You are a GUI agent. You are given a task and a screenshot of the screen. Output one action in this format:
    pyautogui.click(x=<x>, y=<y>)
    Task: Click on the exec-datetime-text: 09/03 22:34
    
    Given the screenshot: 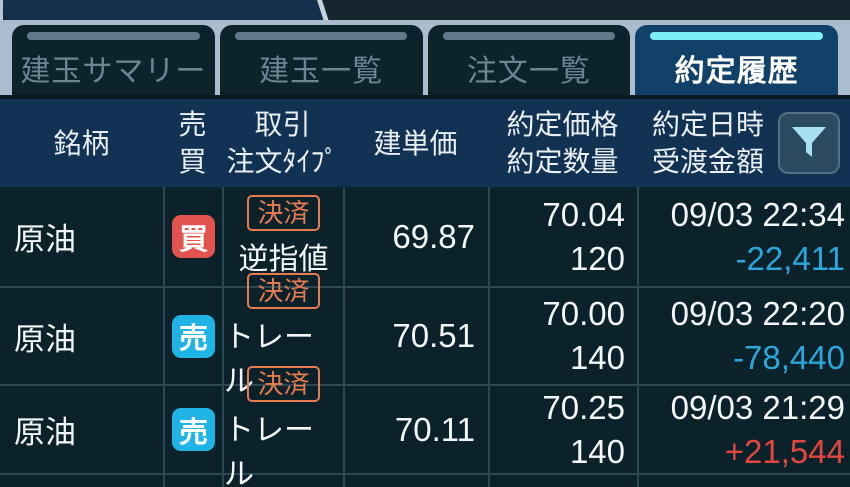 What is the action you would take?
    pyautogui.click(x=757, y=214)
    